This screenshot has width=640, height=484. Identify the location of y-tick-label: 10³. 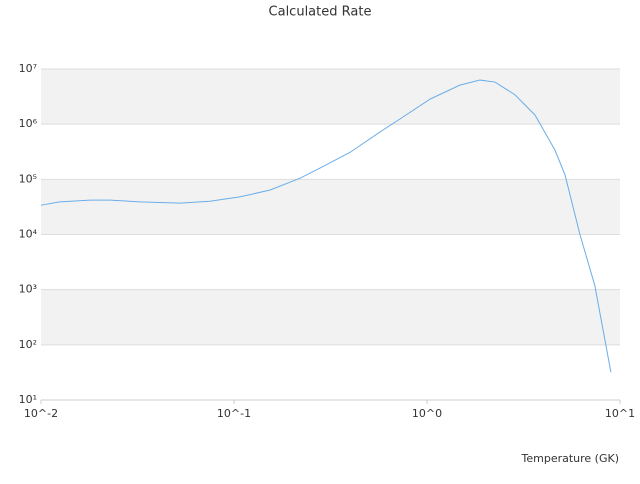
(28, 289).